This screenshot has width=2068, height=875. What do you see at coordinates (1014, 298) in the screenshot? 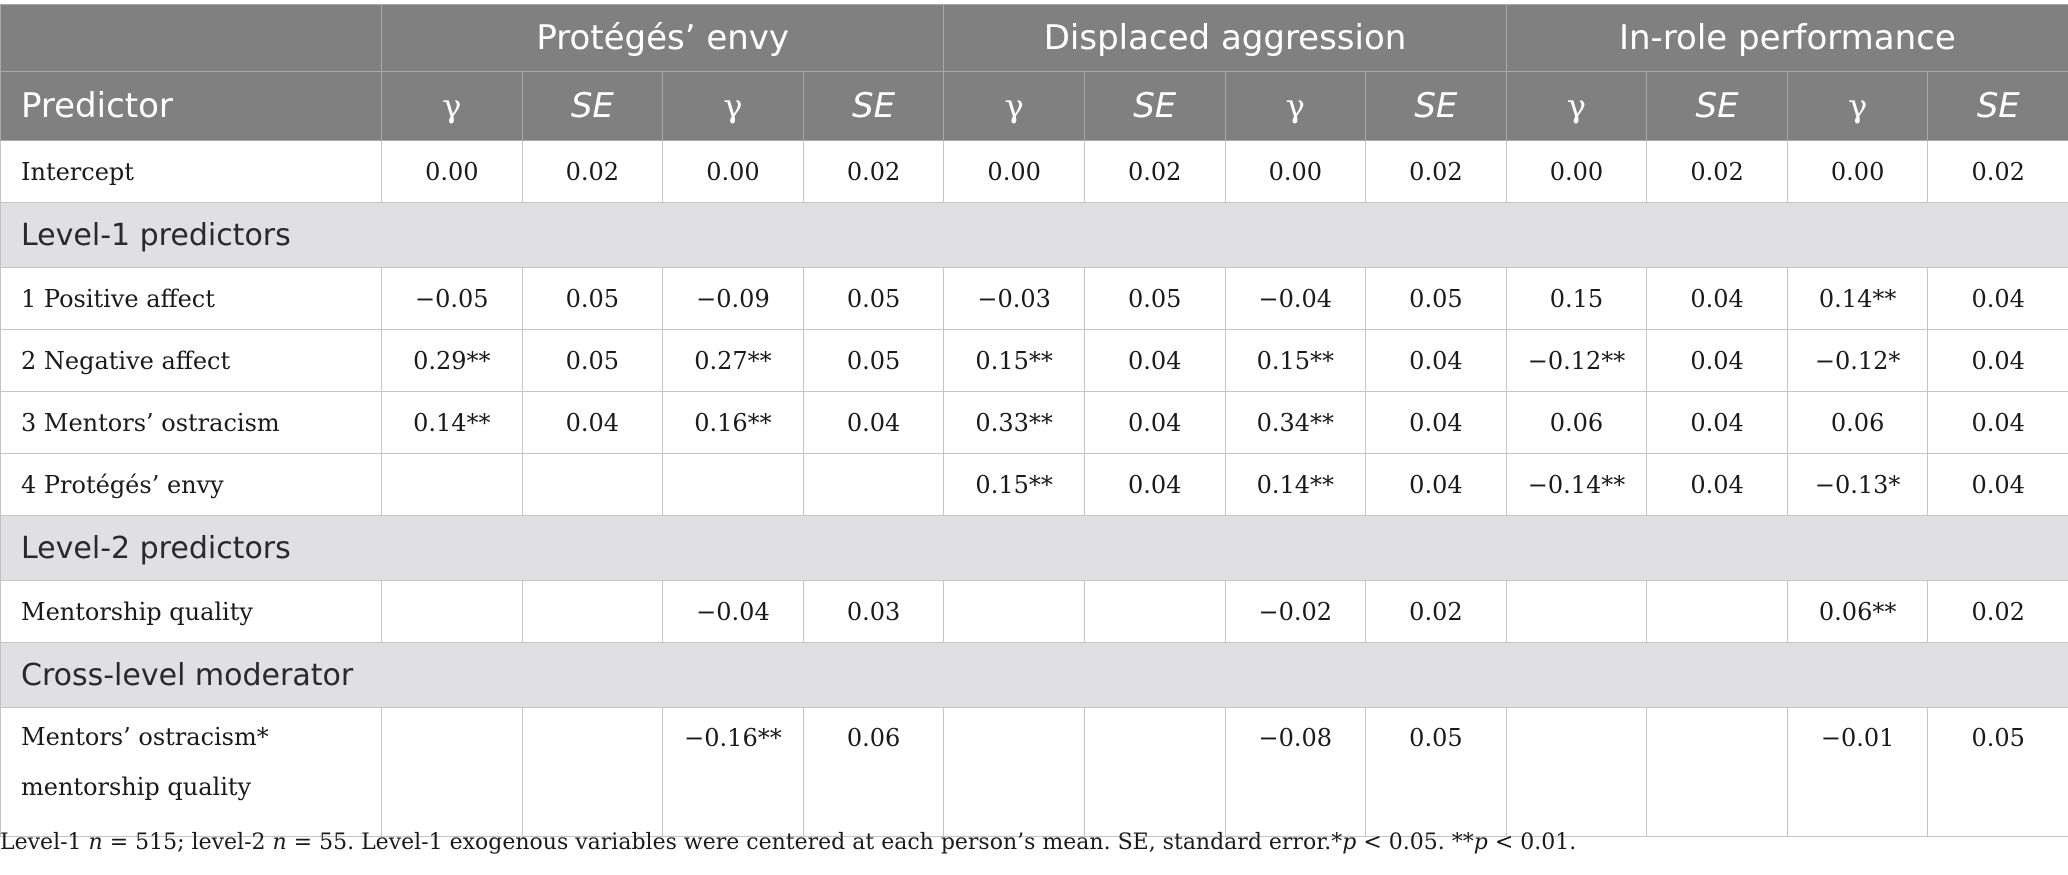
I see `gamma-cell: −0.03` at bounding box center [1014, 298].